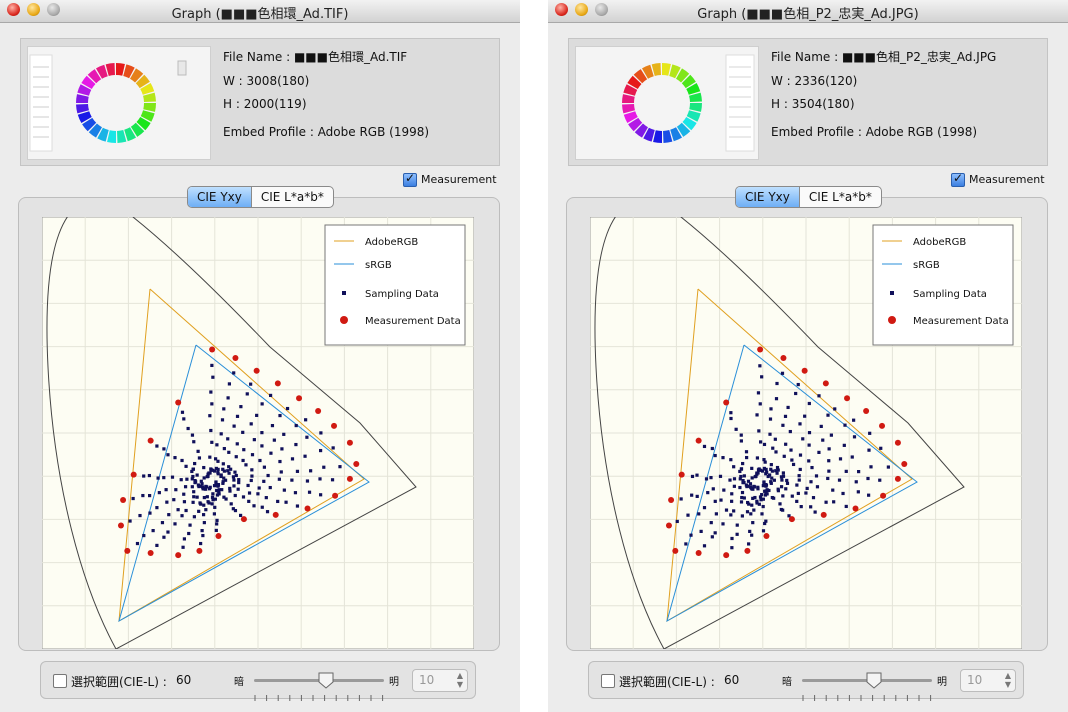  I want to click on legend-sampling-marker, so click(344, 293).